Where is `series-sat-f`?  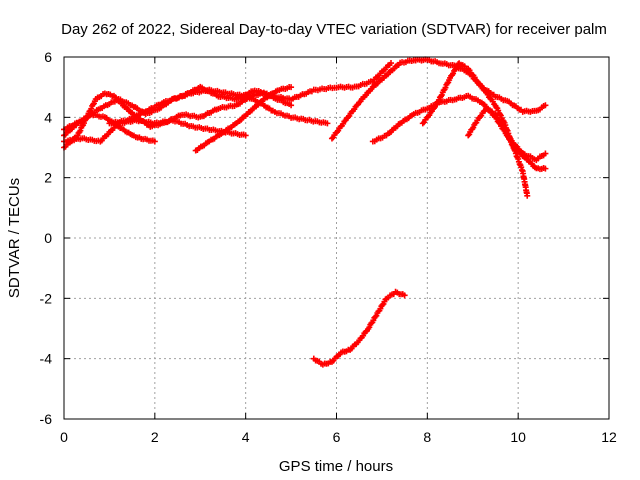 series-sat-f is located at coordinates (243, 119).